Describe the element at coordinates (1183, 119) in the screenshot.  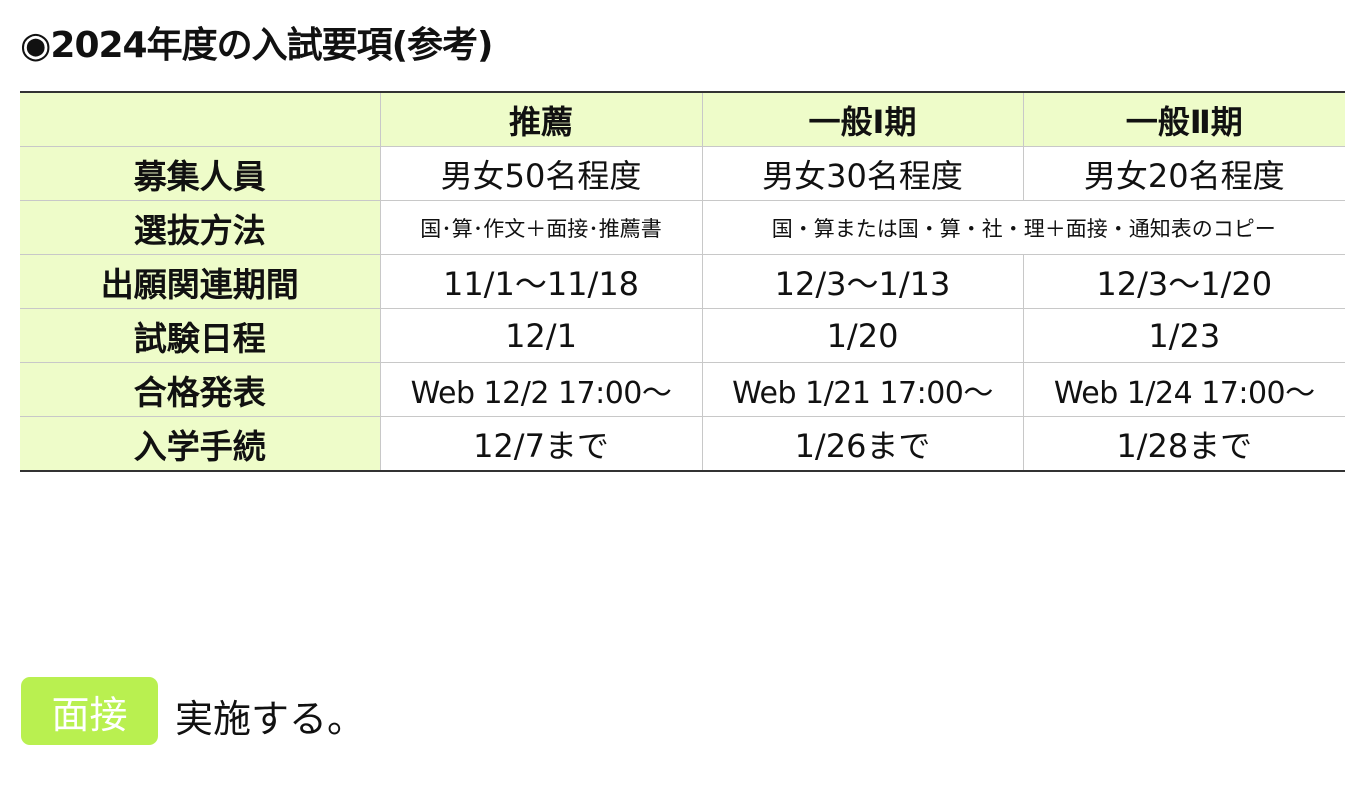
I see `header-general-2: 一般Ⅱ期` at that location.